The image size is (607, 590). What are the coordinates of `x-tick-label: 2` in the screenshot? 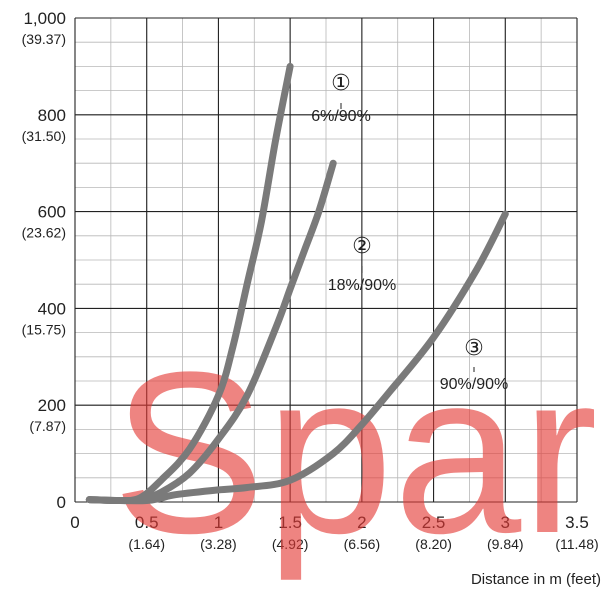 It's located at (361, 522).